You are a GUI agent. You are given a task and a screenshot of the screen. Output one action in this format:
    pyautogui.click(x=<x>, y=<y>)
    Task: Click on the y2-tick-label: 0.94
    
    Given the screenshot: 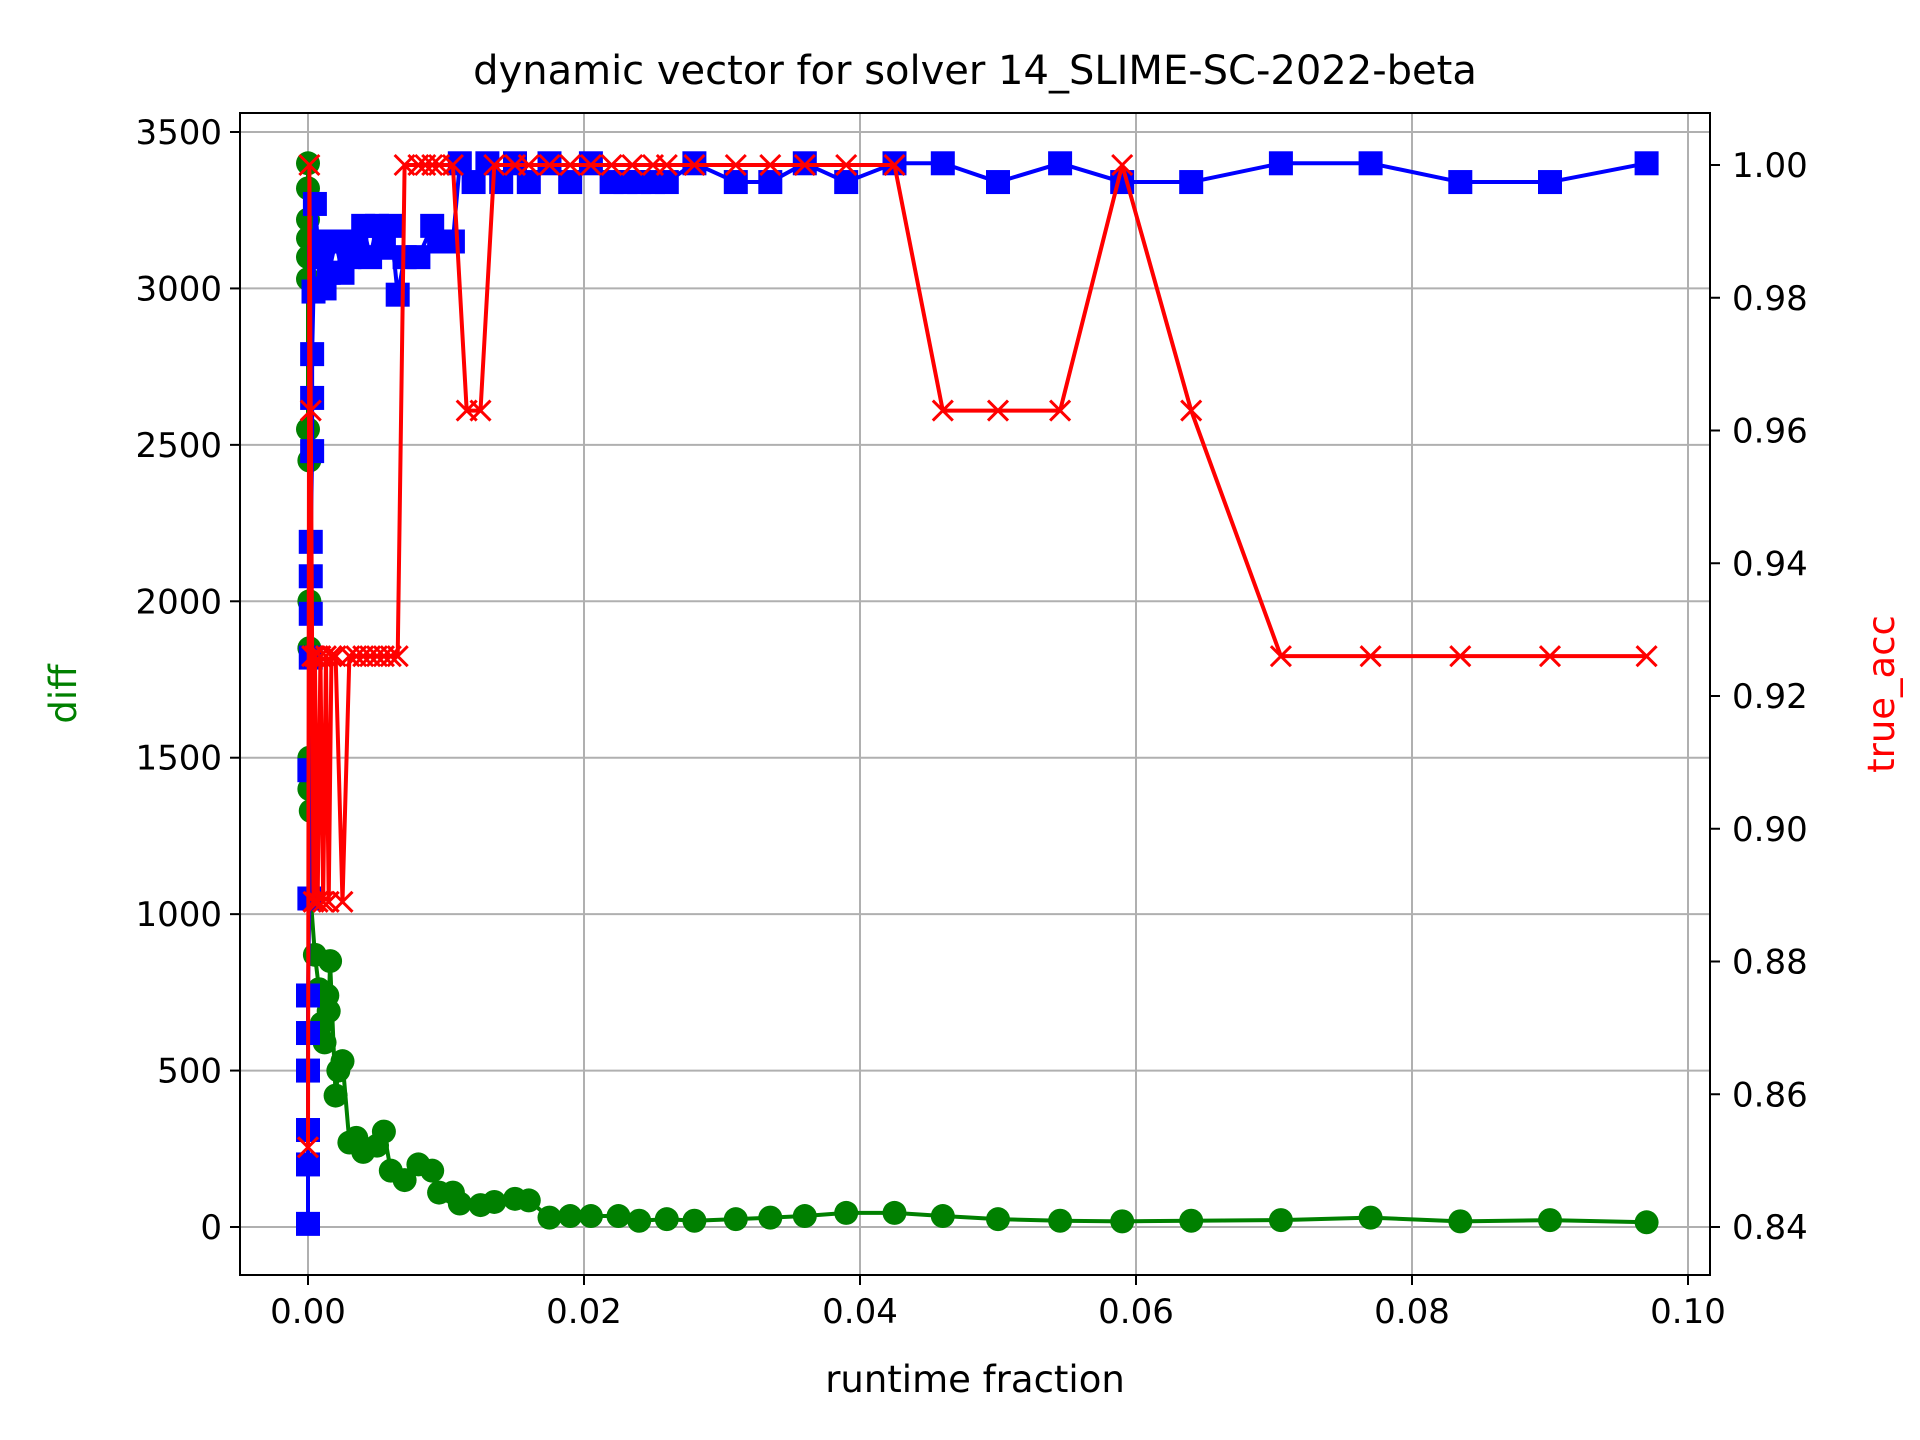 What is the action you would take?
    pyautogui.click(x=1770, y=564)
    